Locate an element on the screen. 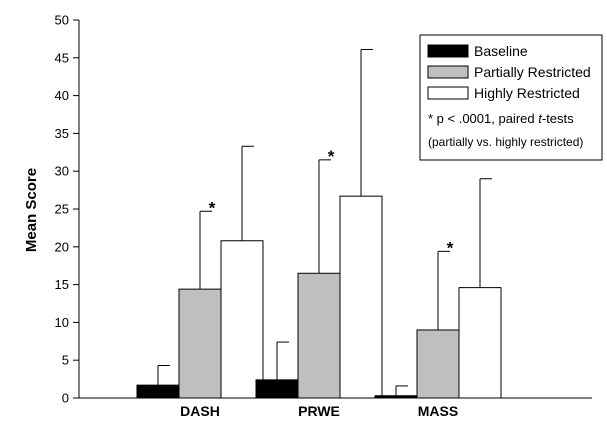 The image size is (607, 421). y-axis-title: Mean Score is located at coordinates (31, 210).